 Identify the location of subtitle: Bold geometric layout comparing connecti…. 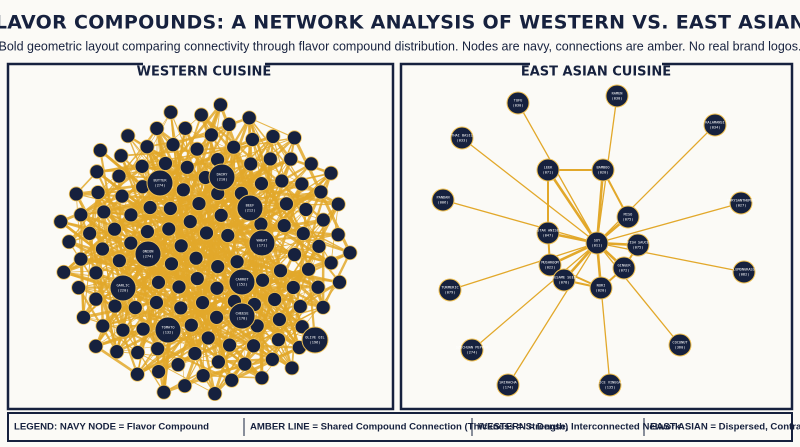
(400, 46).